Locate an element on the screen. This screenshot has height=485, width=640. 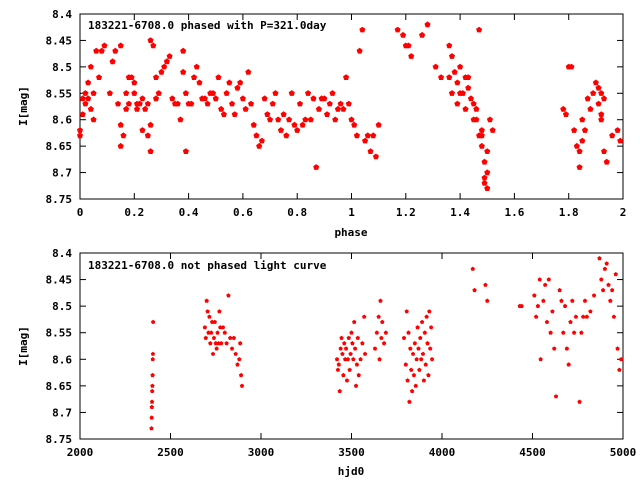
phased-y-tick-label: 8.75 is located at coordinates (59, 199).